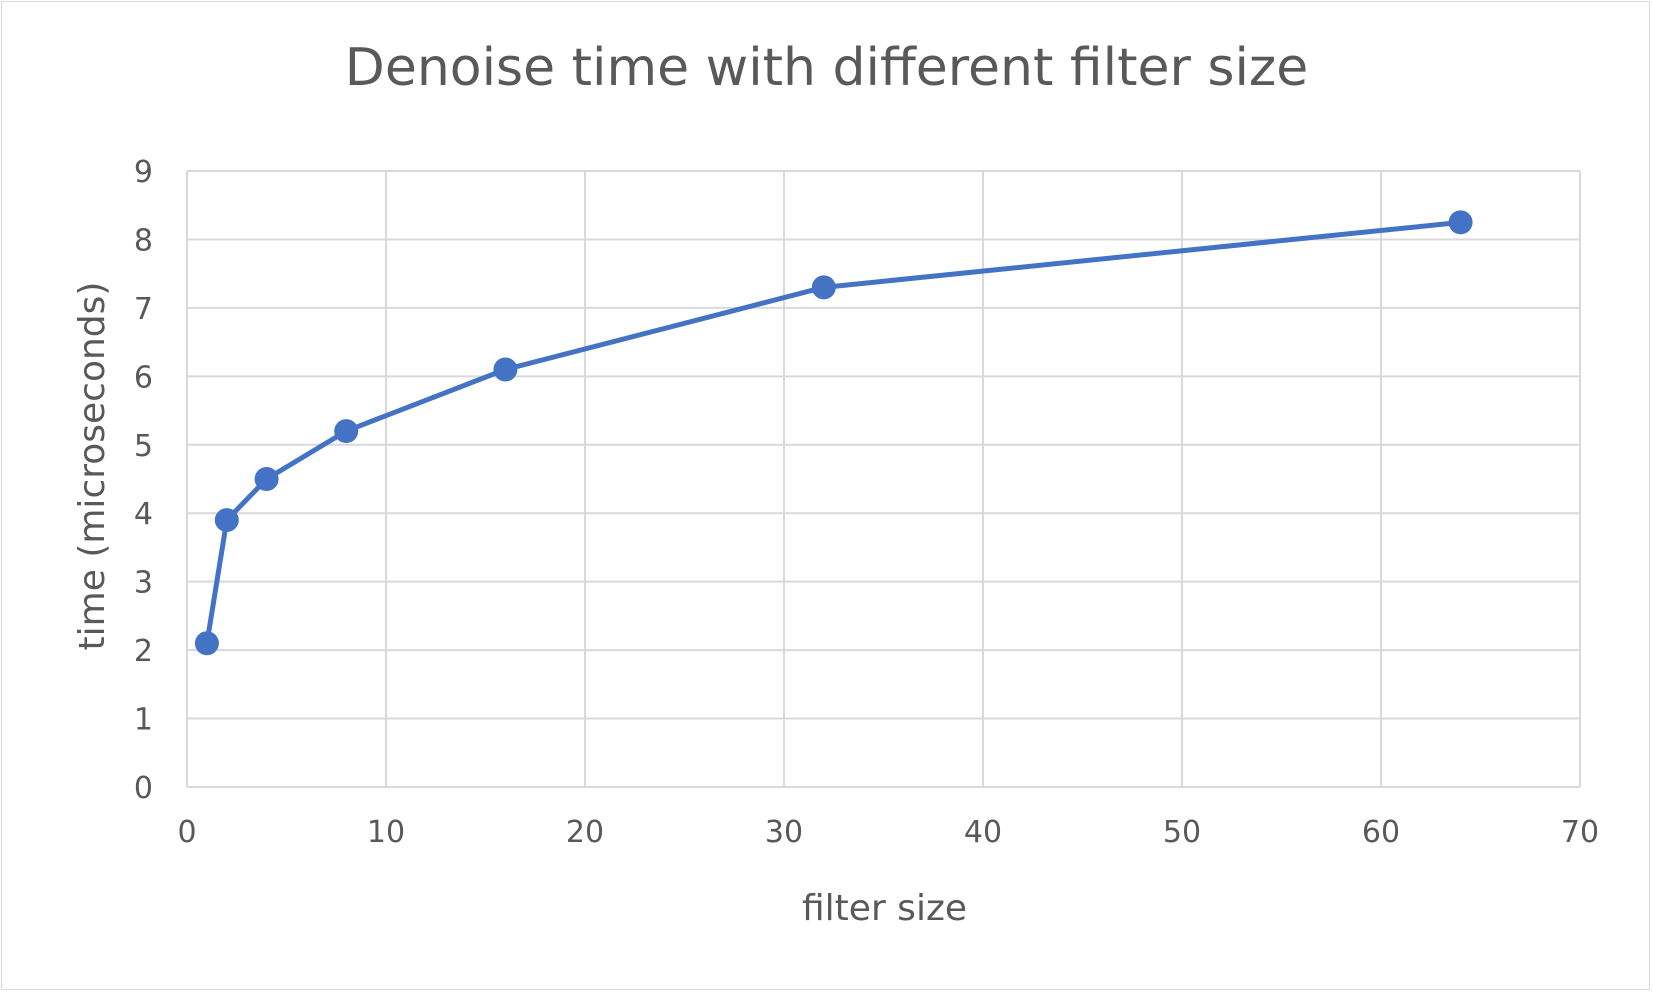 This screenshot has height=993, width=1653. What do you see at coordinates (143, 172) in the screenshot?
I see `y-tick-label-9: 9` at bounding box center [143, 172].